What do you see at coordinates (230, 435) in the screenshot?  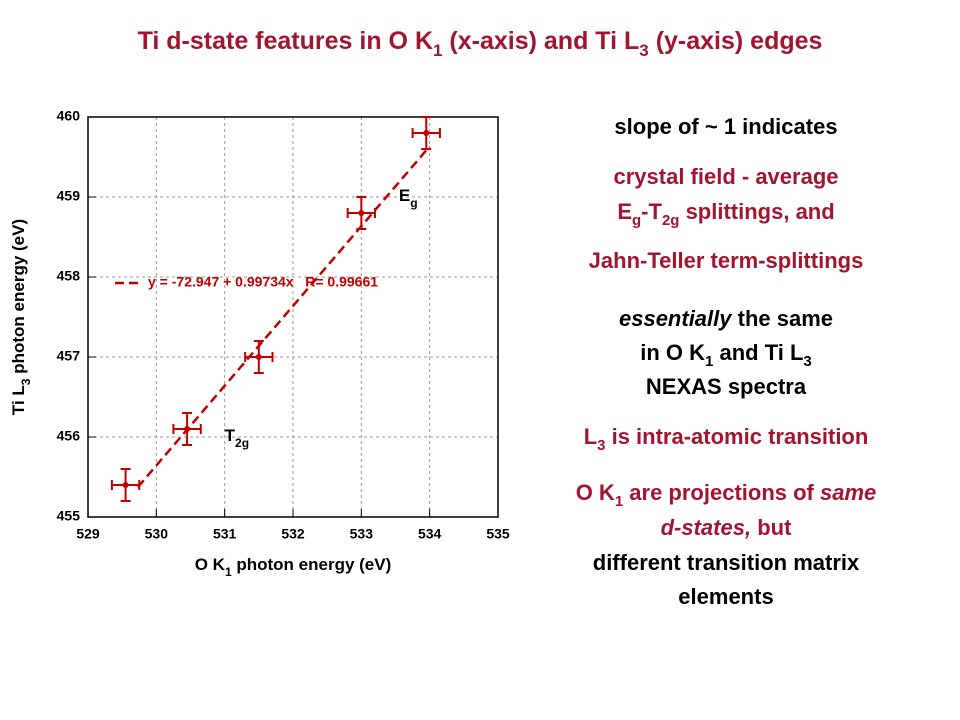 I see `text-segment: T` at bounding box center [230, 435].